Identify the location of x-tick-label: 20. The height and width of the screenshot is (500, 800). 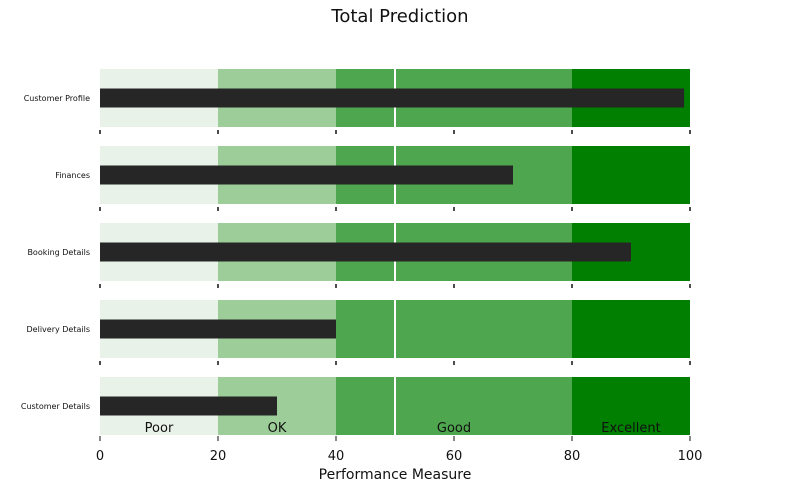
(218, 456).